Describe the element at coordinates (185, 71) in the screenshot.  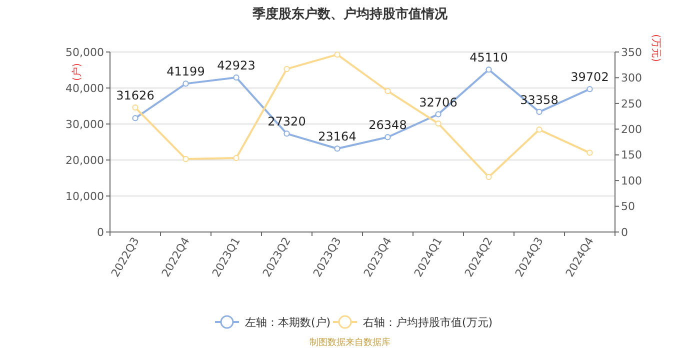
I see `data-label: 41199` at that location.